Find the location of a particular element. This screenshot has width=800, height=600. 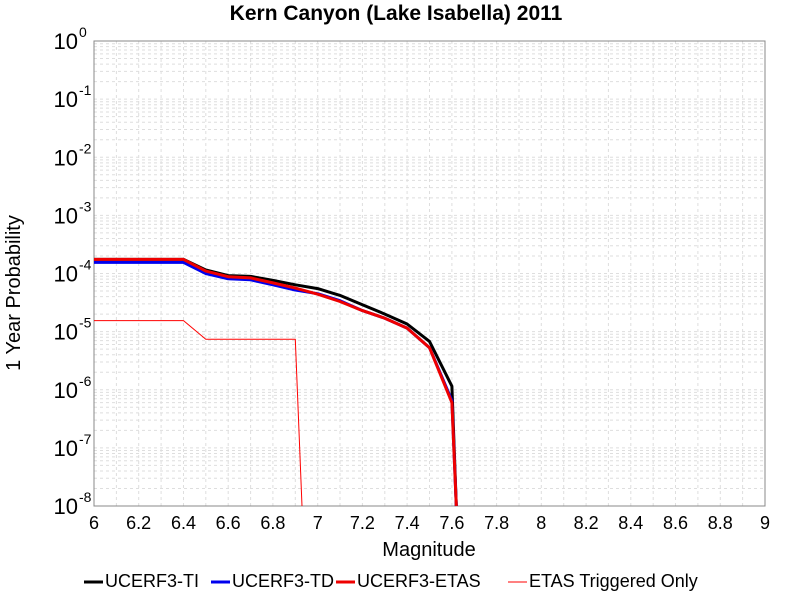

y-tick-exponent: 0 is located at coordinates (83, 32).